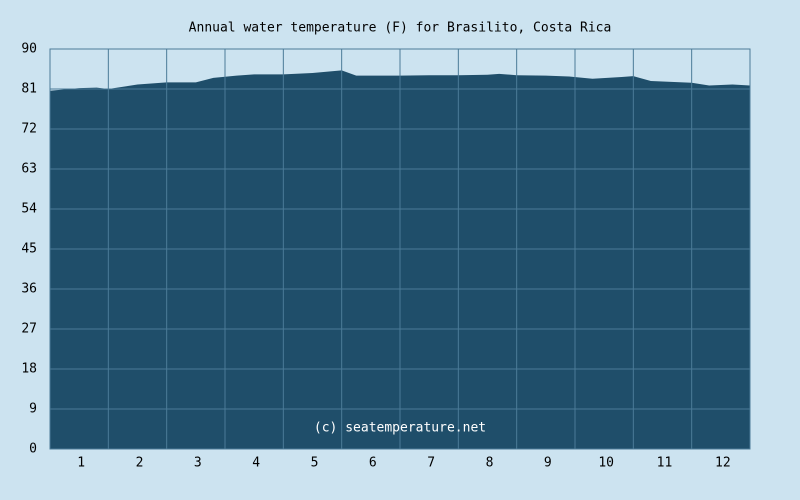 The height and width of the screenshot is (500, 800). I want to click on x-tick-label: 8, so click(490, 463).